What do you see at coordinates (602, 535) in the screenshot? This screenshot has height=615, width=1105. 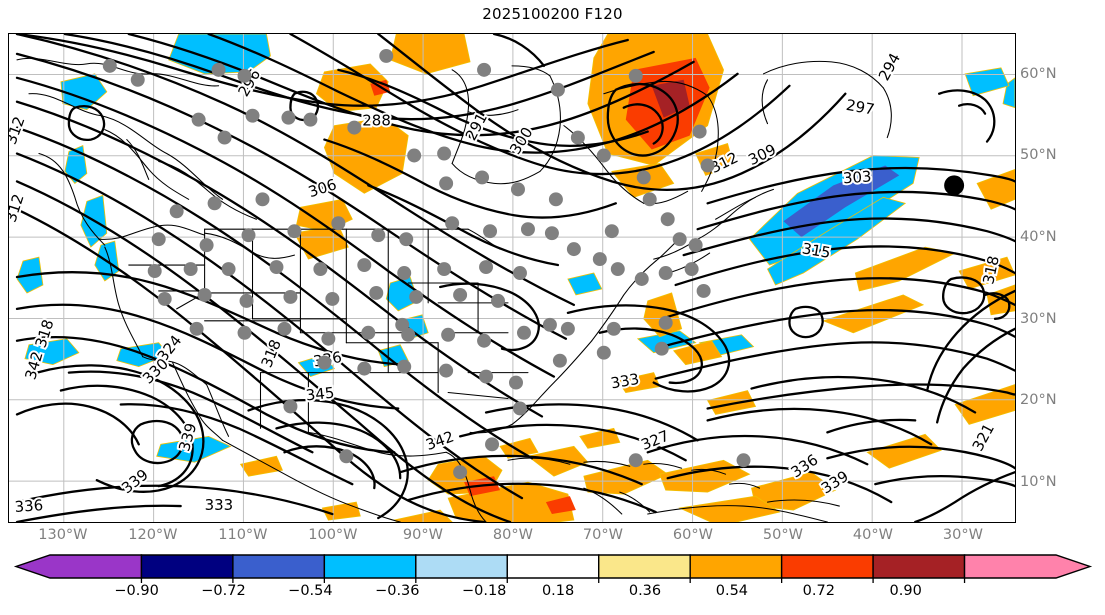 I see `lon-tick-6: 70°W` at bounding box center [602, 535].